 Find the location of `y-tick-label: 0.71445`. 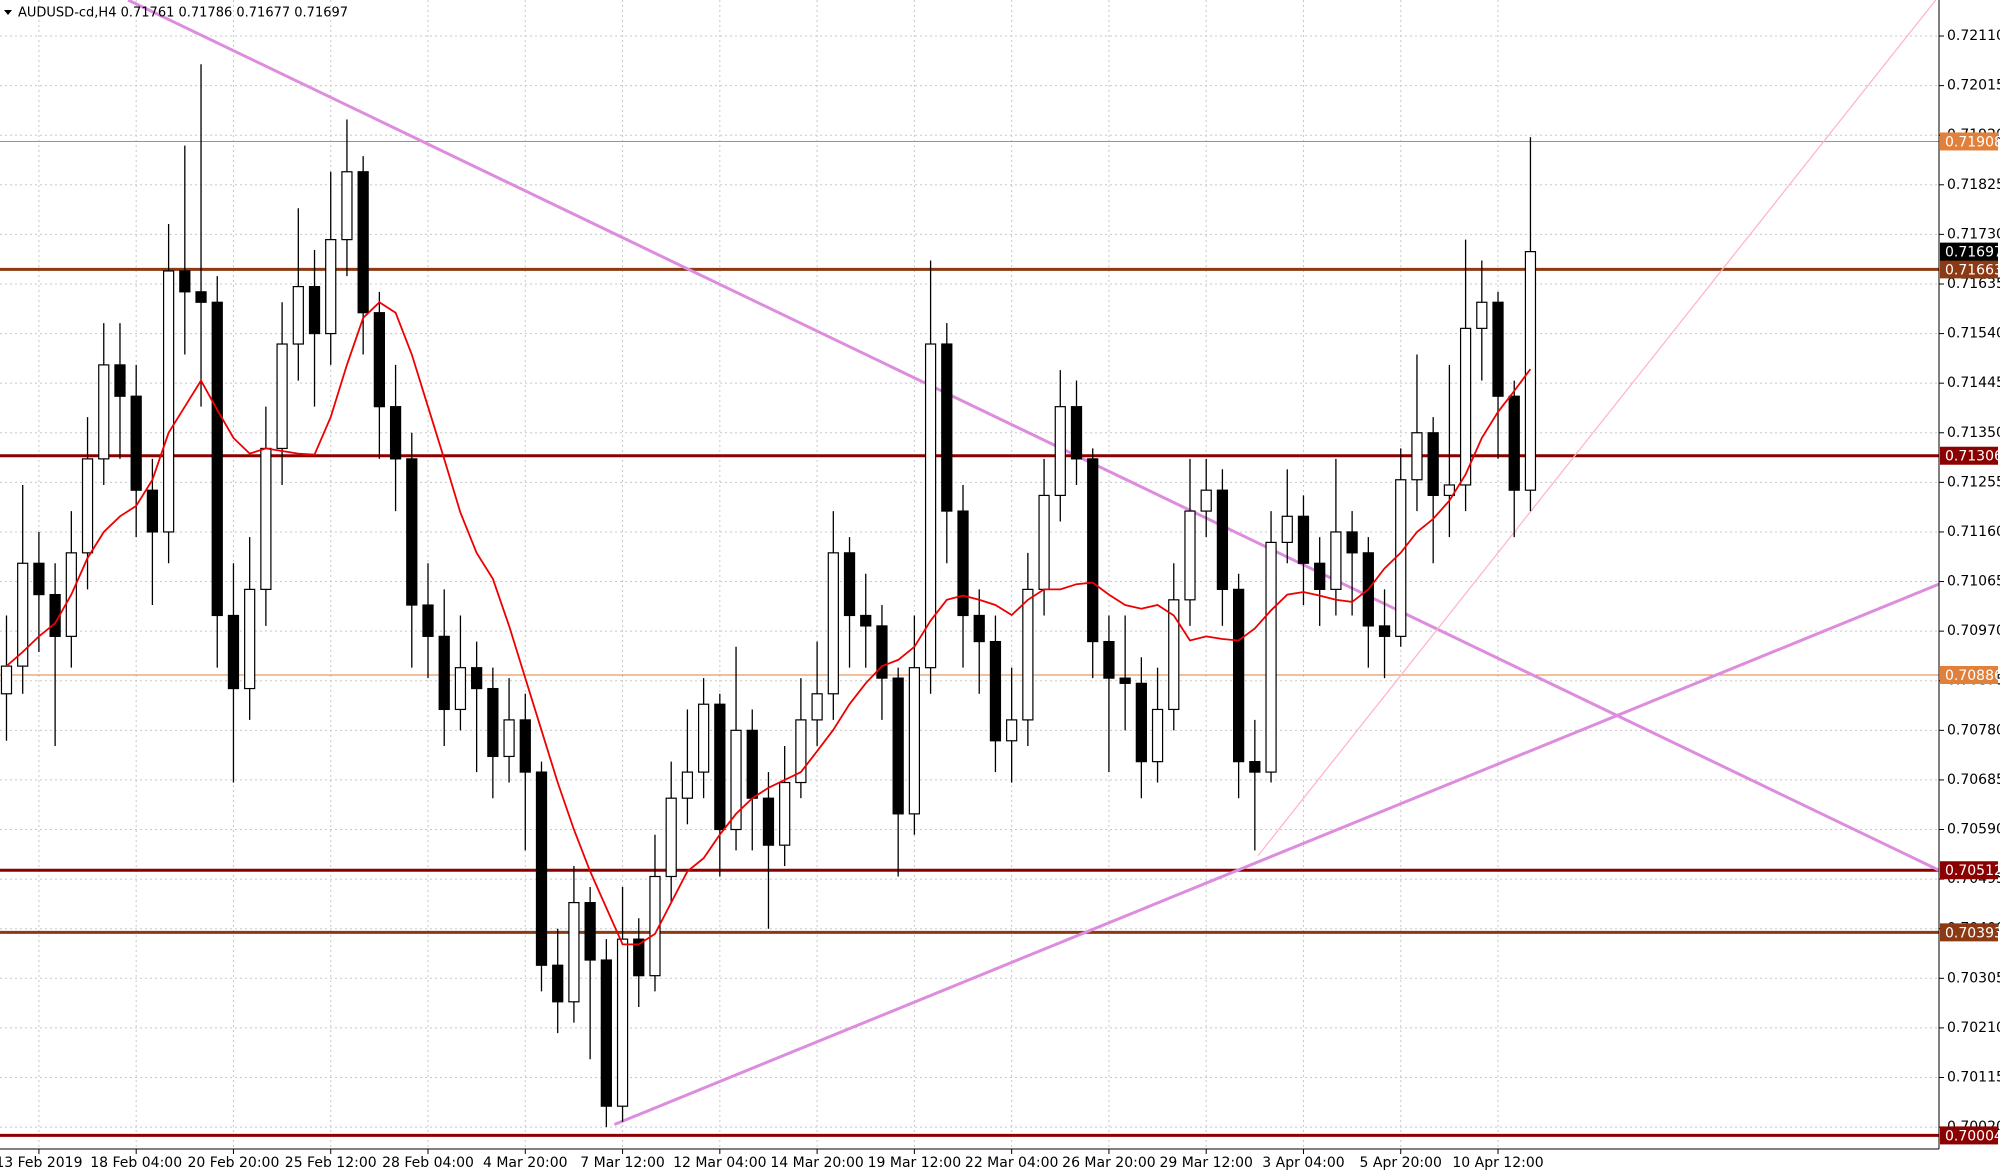

y-tick-label: 0.71445 is located at coordinates (1973, 383).